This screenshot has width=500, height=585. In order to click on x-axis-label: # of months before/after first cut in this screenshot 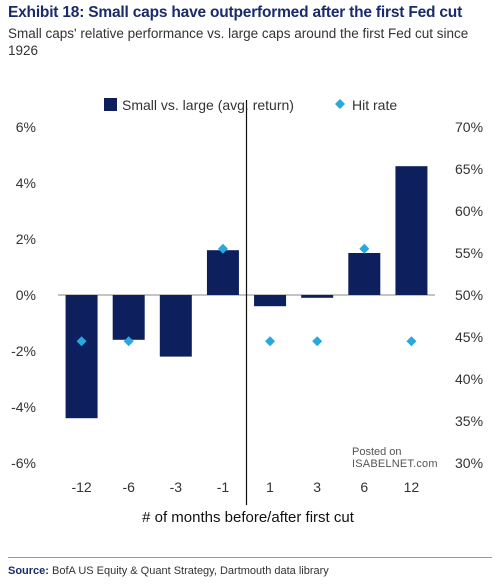, I will do `click(248, 517)`.